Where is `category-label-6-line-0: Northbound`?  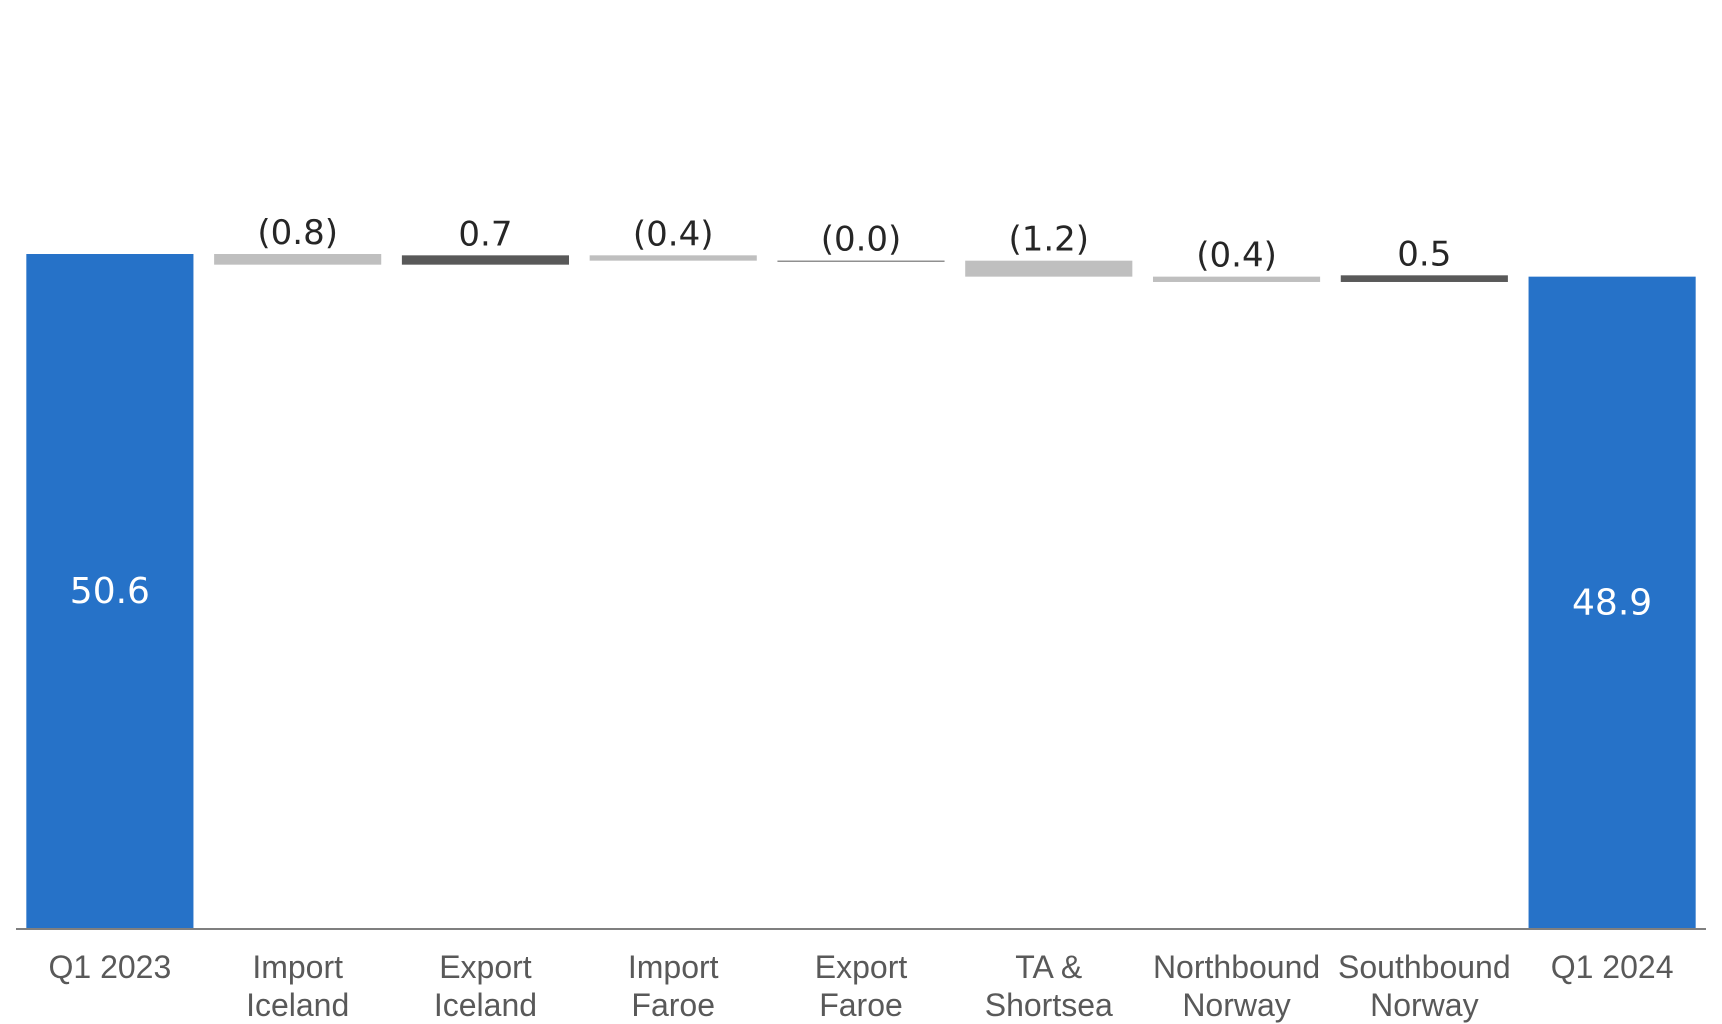 category-label-6-line-0: Northbound is located at coordinates (1236, 967).